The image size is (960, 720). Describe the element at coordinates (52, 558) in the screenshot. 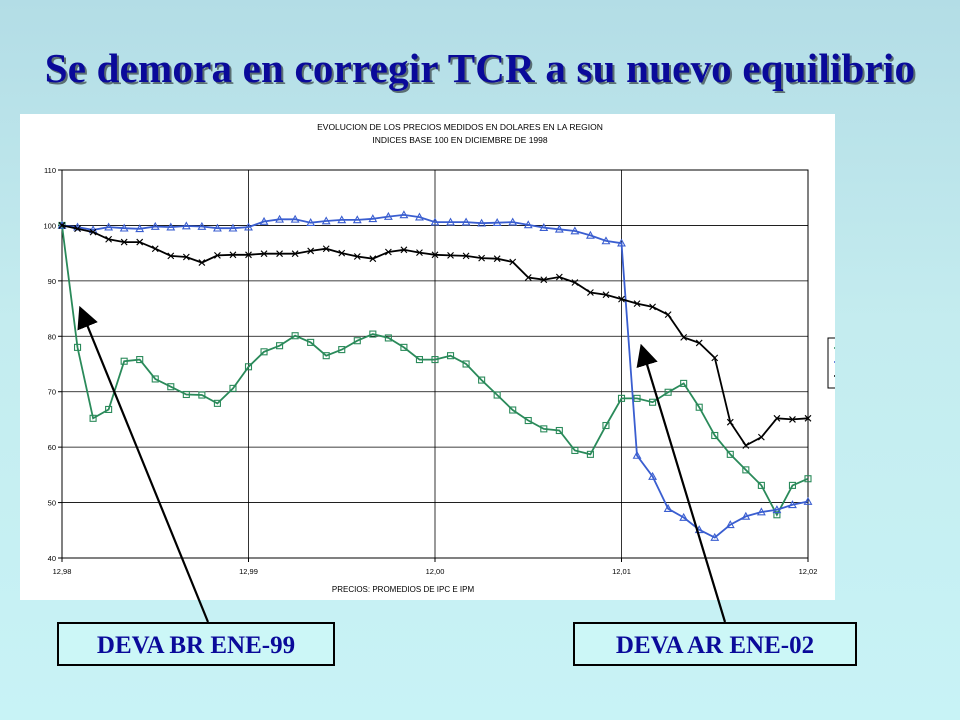

I see `y-tick-label: 40` at that location.